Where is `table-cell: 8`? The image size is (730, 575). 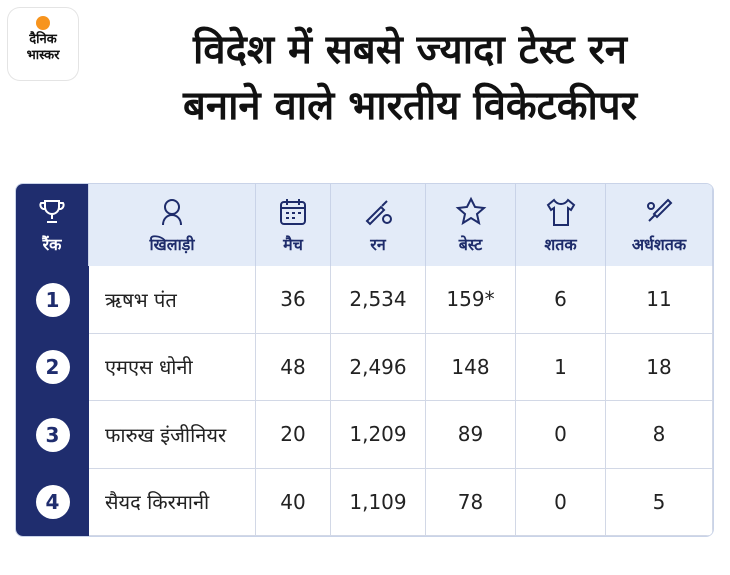
table-cell: 8 is located at coordinates (659, 435).